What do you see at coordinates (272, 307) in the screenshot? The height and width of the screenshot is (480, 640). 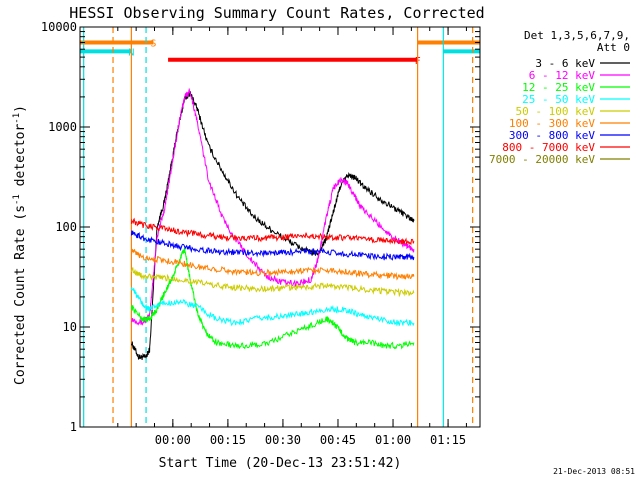 I see `series-line-25-50-kev` at bounding box center [272, 307].